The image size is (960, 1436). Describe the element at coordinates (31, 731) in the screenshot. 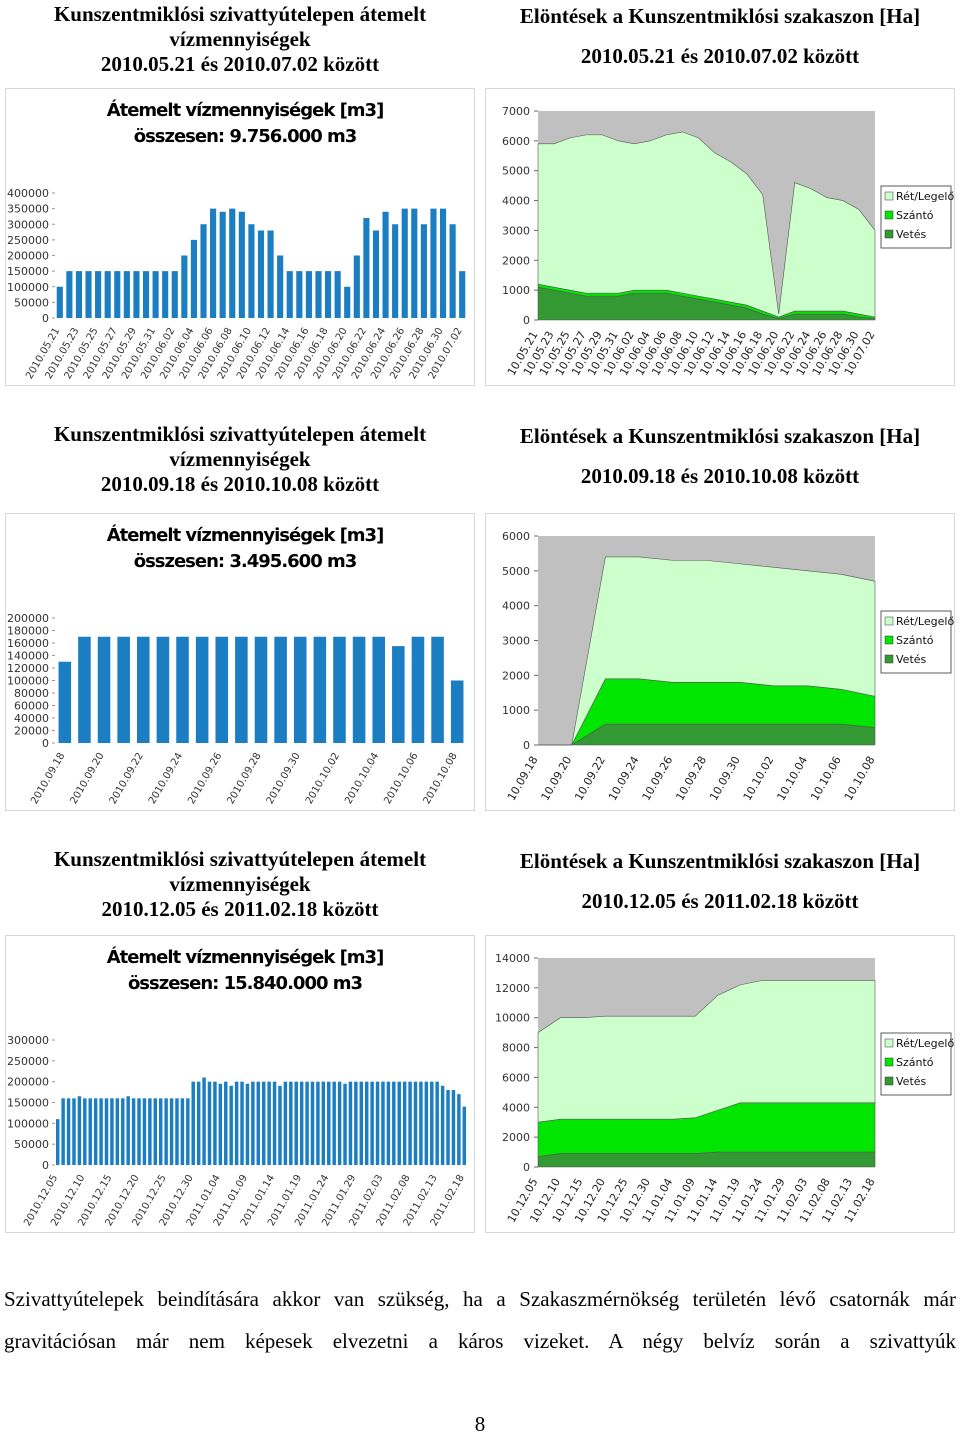

I see `y-tick-label: 20000` at that location.